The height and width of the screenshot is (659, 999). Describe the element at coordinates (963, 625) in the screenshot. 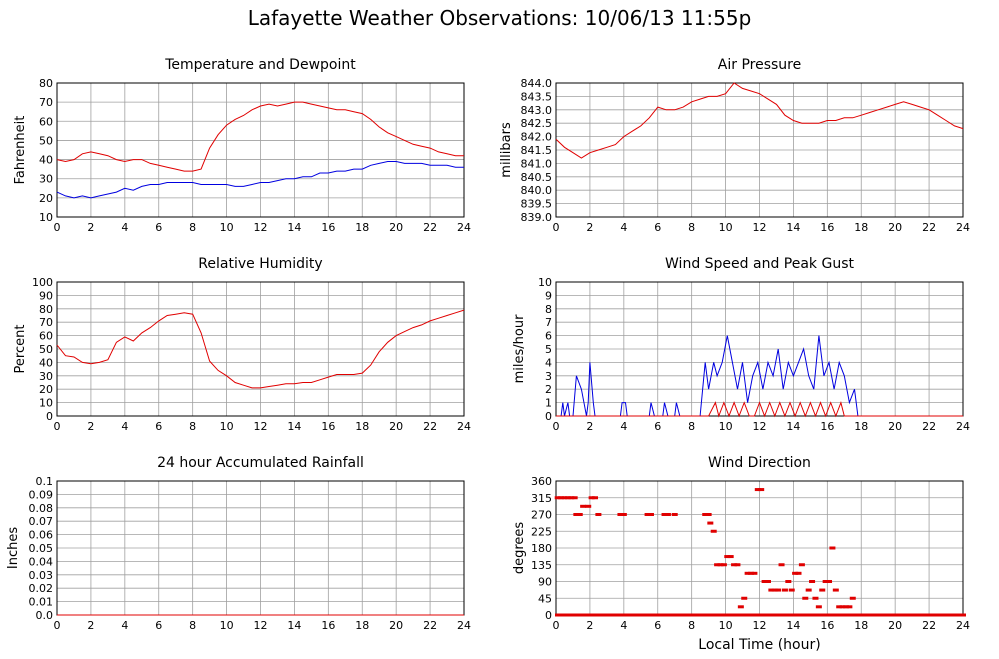

I see `x-tick-label: 24` at that location.